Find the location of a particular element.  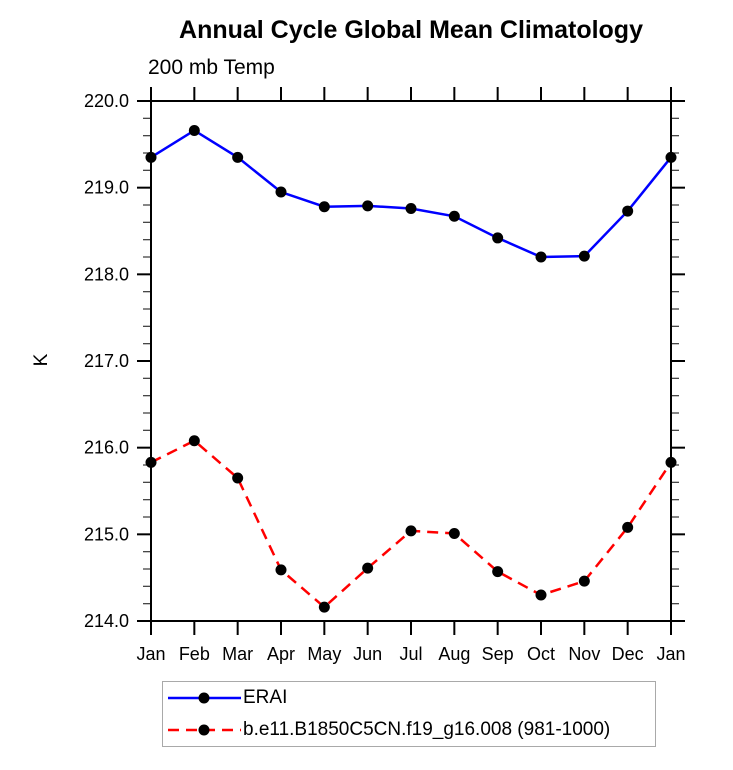

legend-label-erai: ERAI is located at coordinates (265, 697).